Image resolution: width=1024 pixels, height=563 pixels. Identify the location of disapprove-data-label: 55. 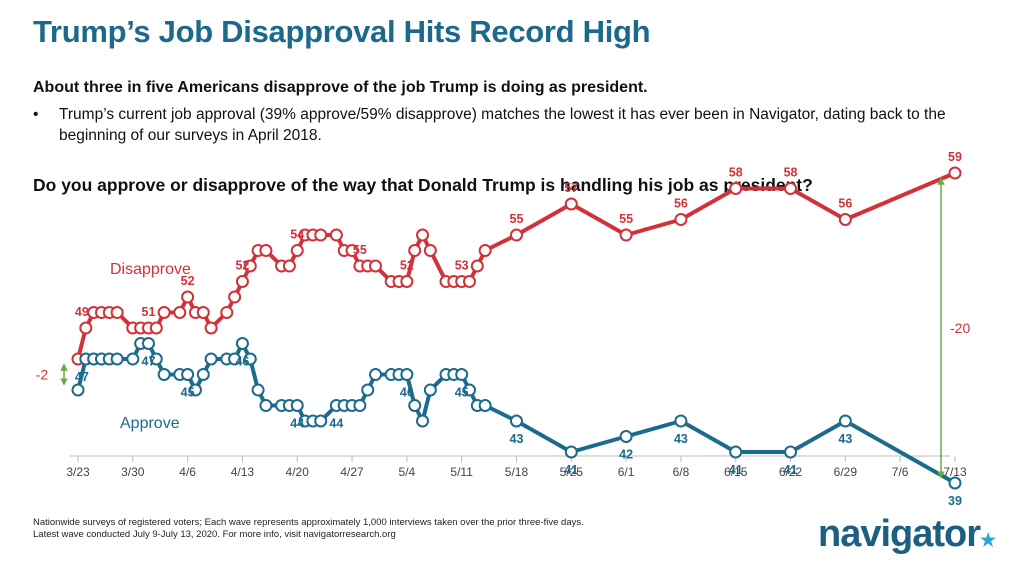
(517, 219).